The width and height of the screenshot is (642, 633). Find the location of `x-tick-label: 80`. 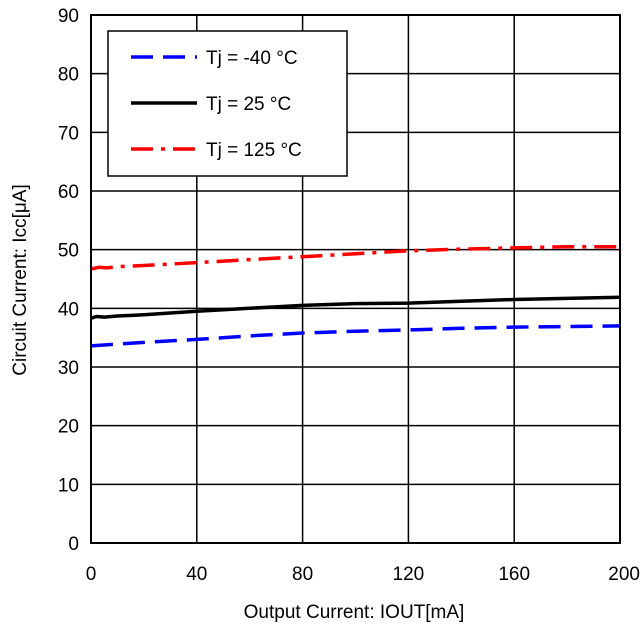

x-tick-label: 80 is located at coordinates (302, 574).